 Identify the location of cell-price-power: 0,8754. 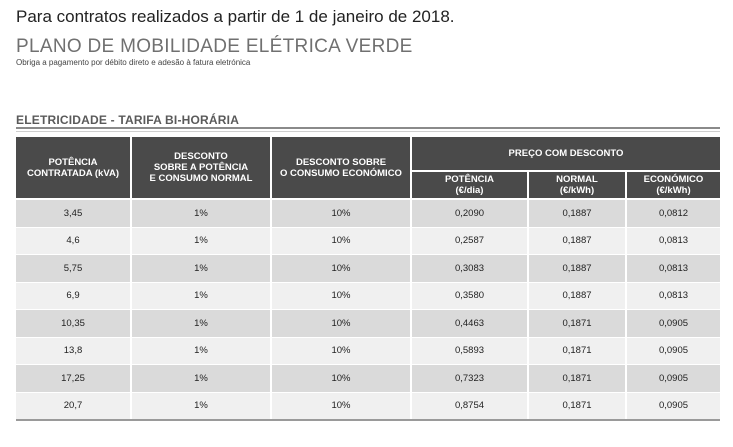
(469, 406).